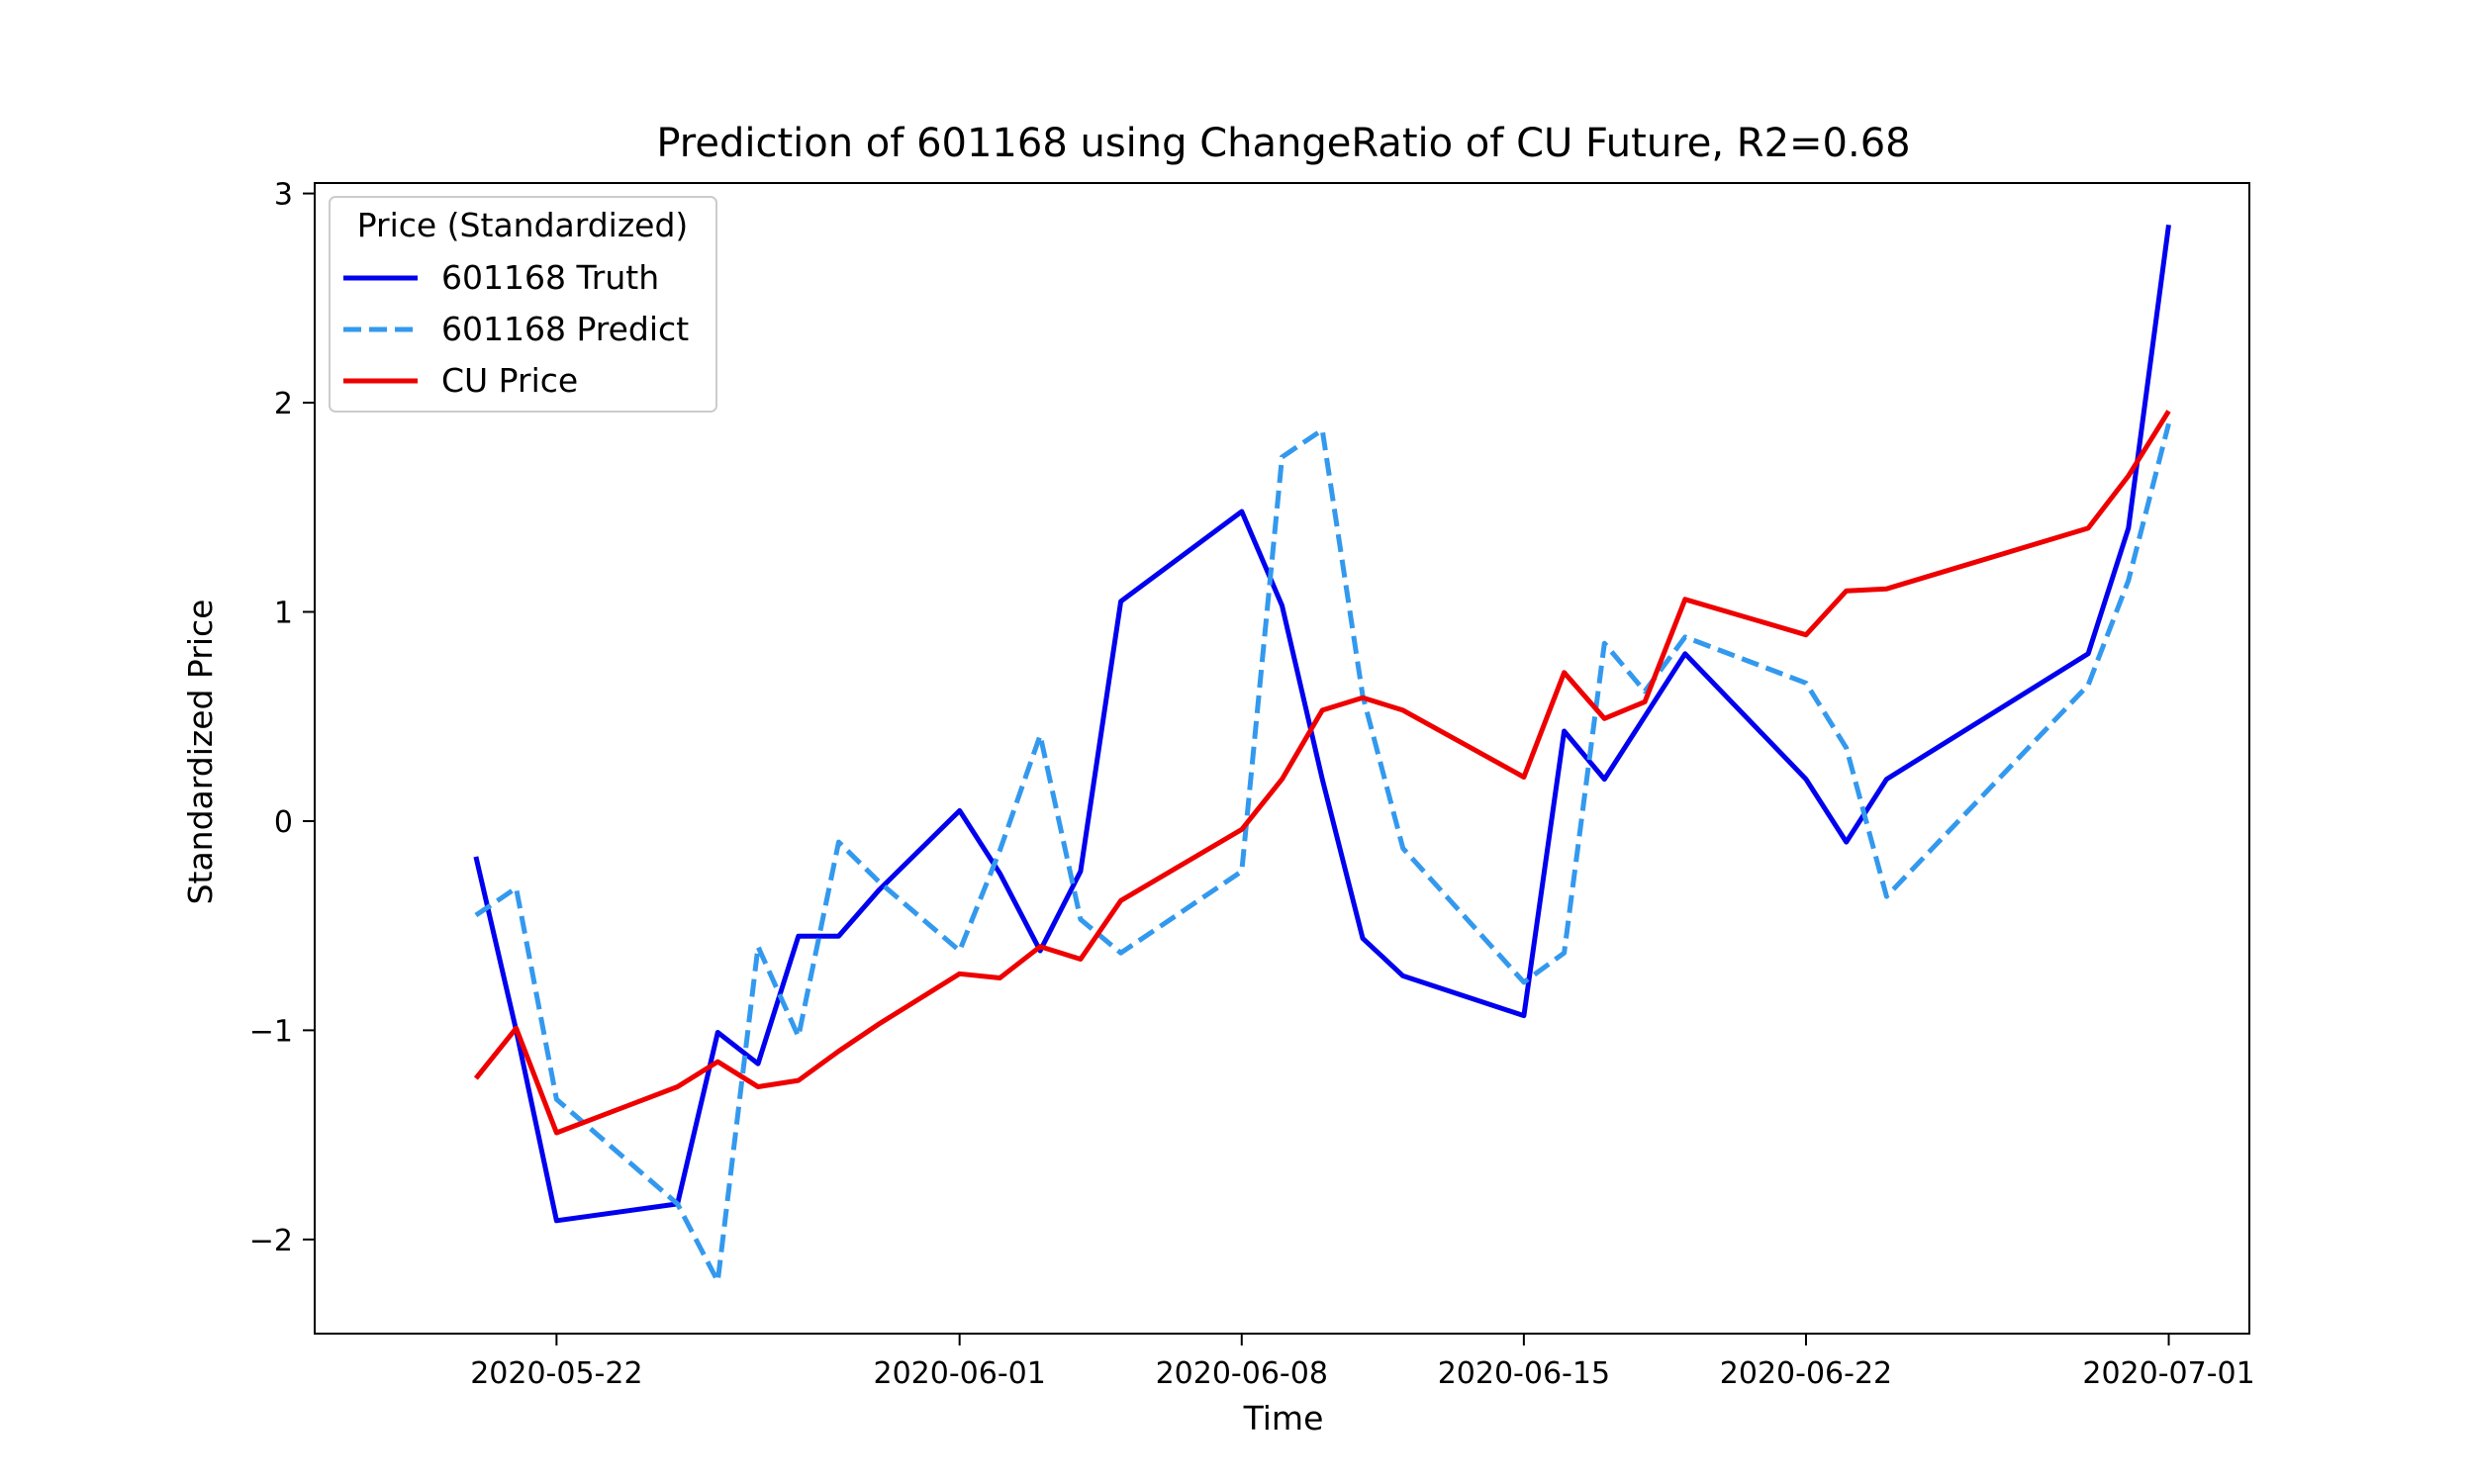 The height and width of the screenshot is (1484, 2474). What do you see at coordinates (509, 380) in the screenshot?
I see `legend-label: CU Price` at bounding box center [509, 380].